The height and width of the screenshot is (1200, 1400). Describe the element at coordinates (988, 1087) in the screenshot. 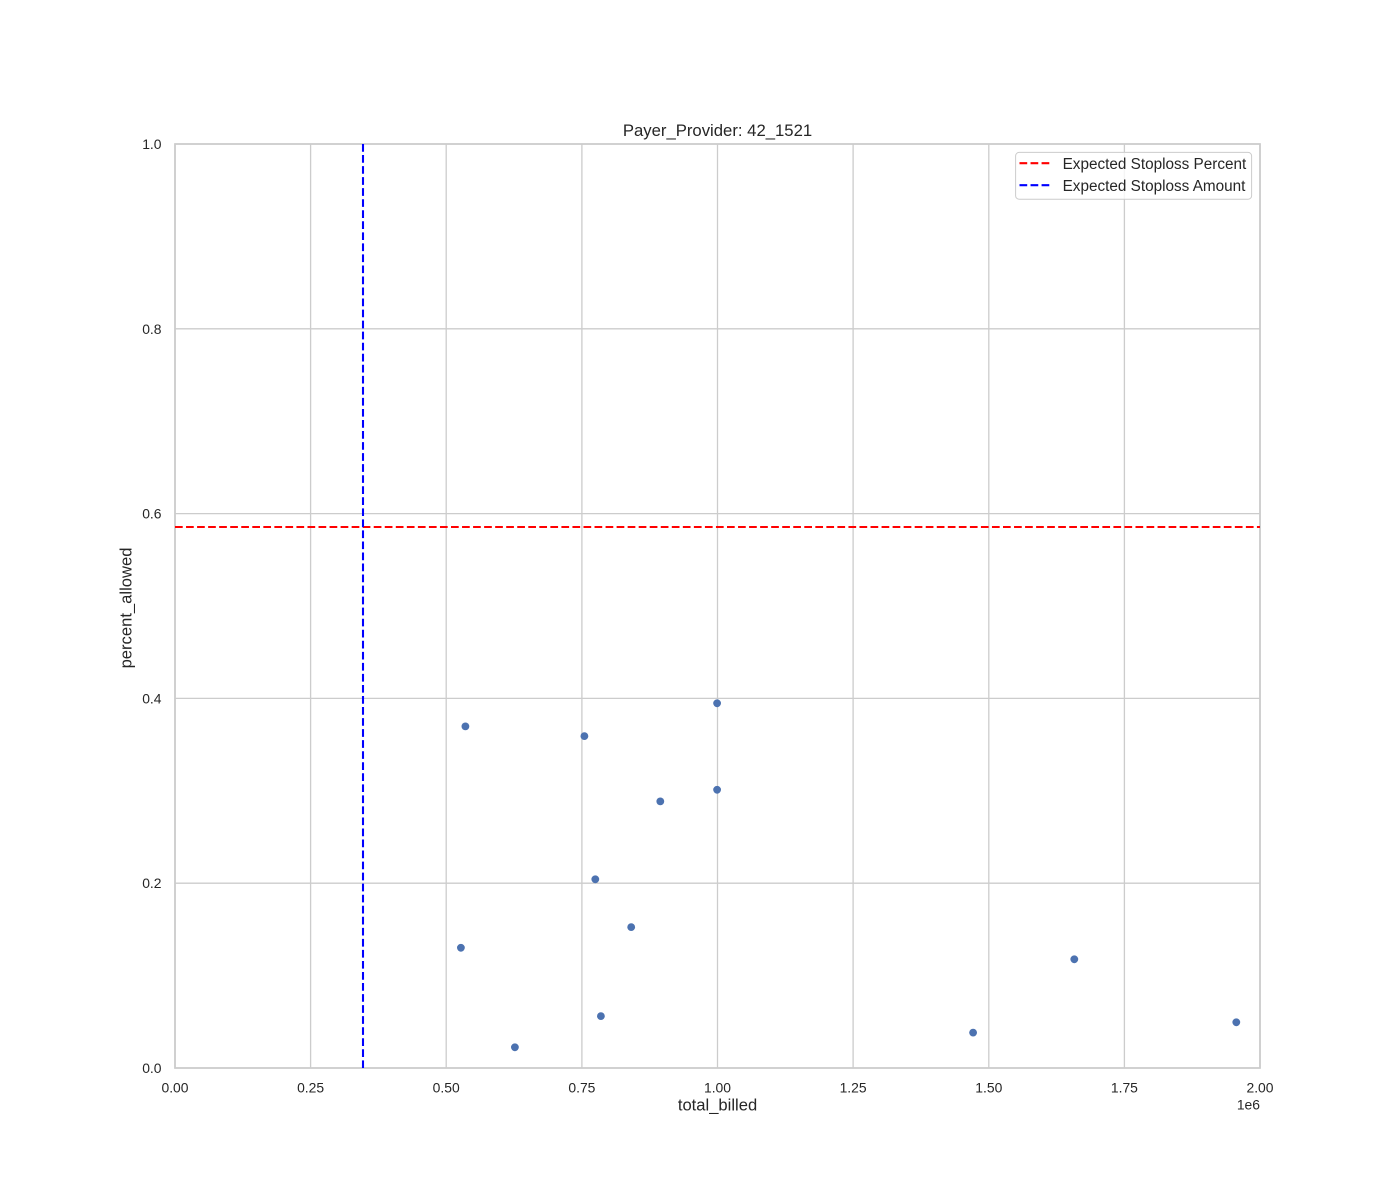

I see `svg-text: 1.50` at that location.